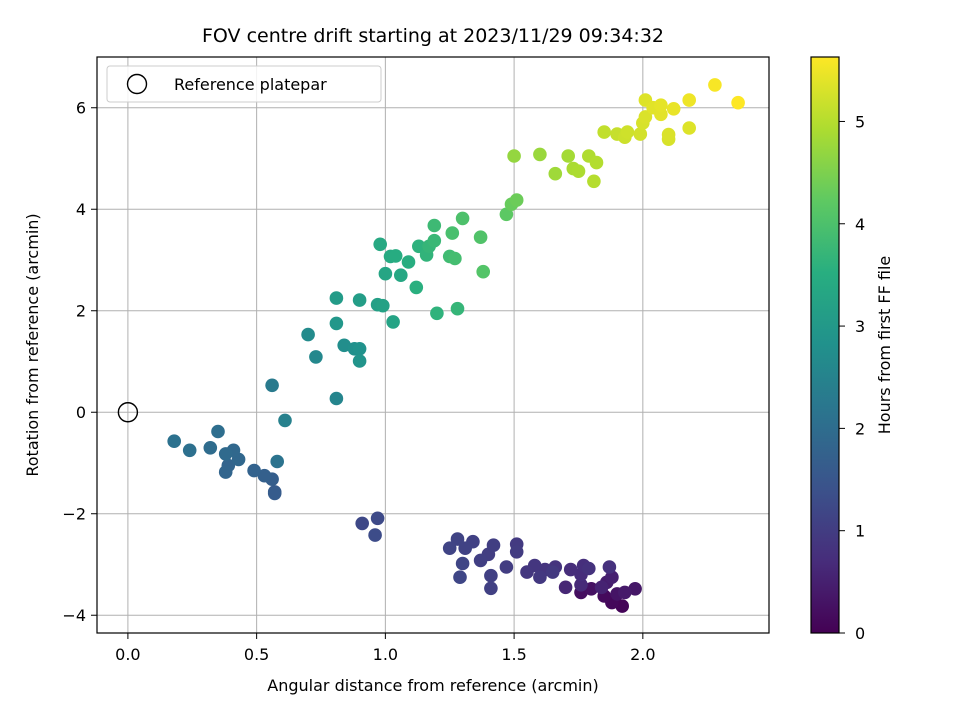 The height and width of the screenshot is (720, 960). I want to click on y-tick-label: 4, so click(81, 209).